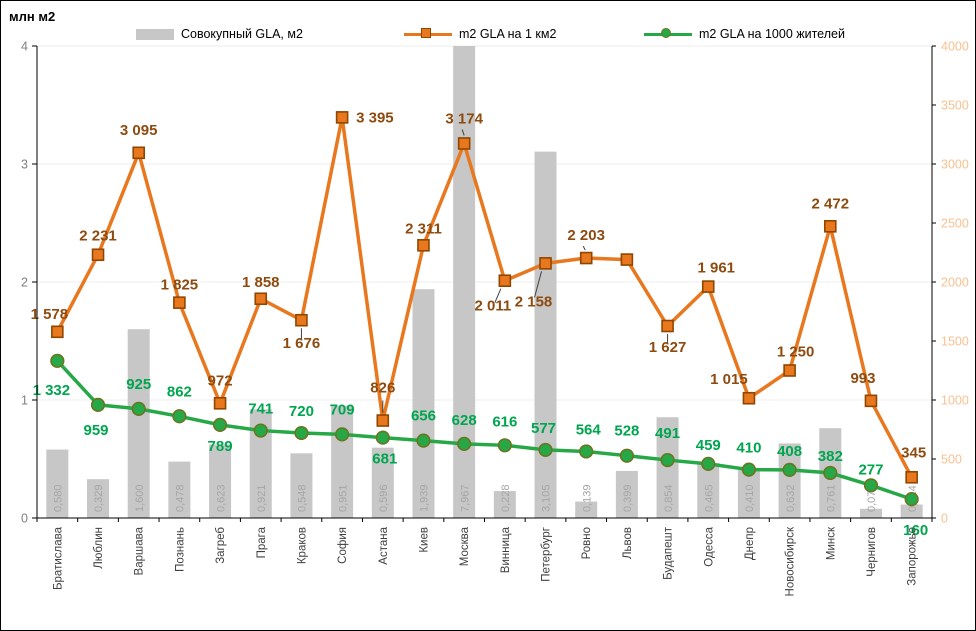 The image size is (976, 631). Describe the element at coordinates (375, 117) in the screenshot. I see `orange-data-label: 3 395` at that location.